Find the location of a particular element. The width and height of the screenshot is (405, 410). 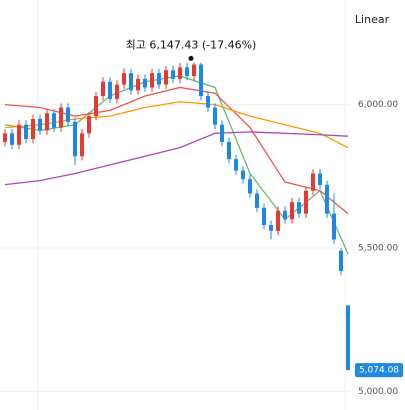

last-price-label: 5,074.08 is located at coordinates (379, 371).